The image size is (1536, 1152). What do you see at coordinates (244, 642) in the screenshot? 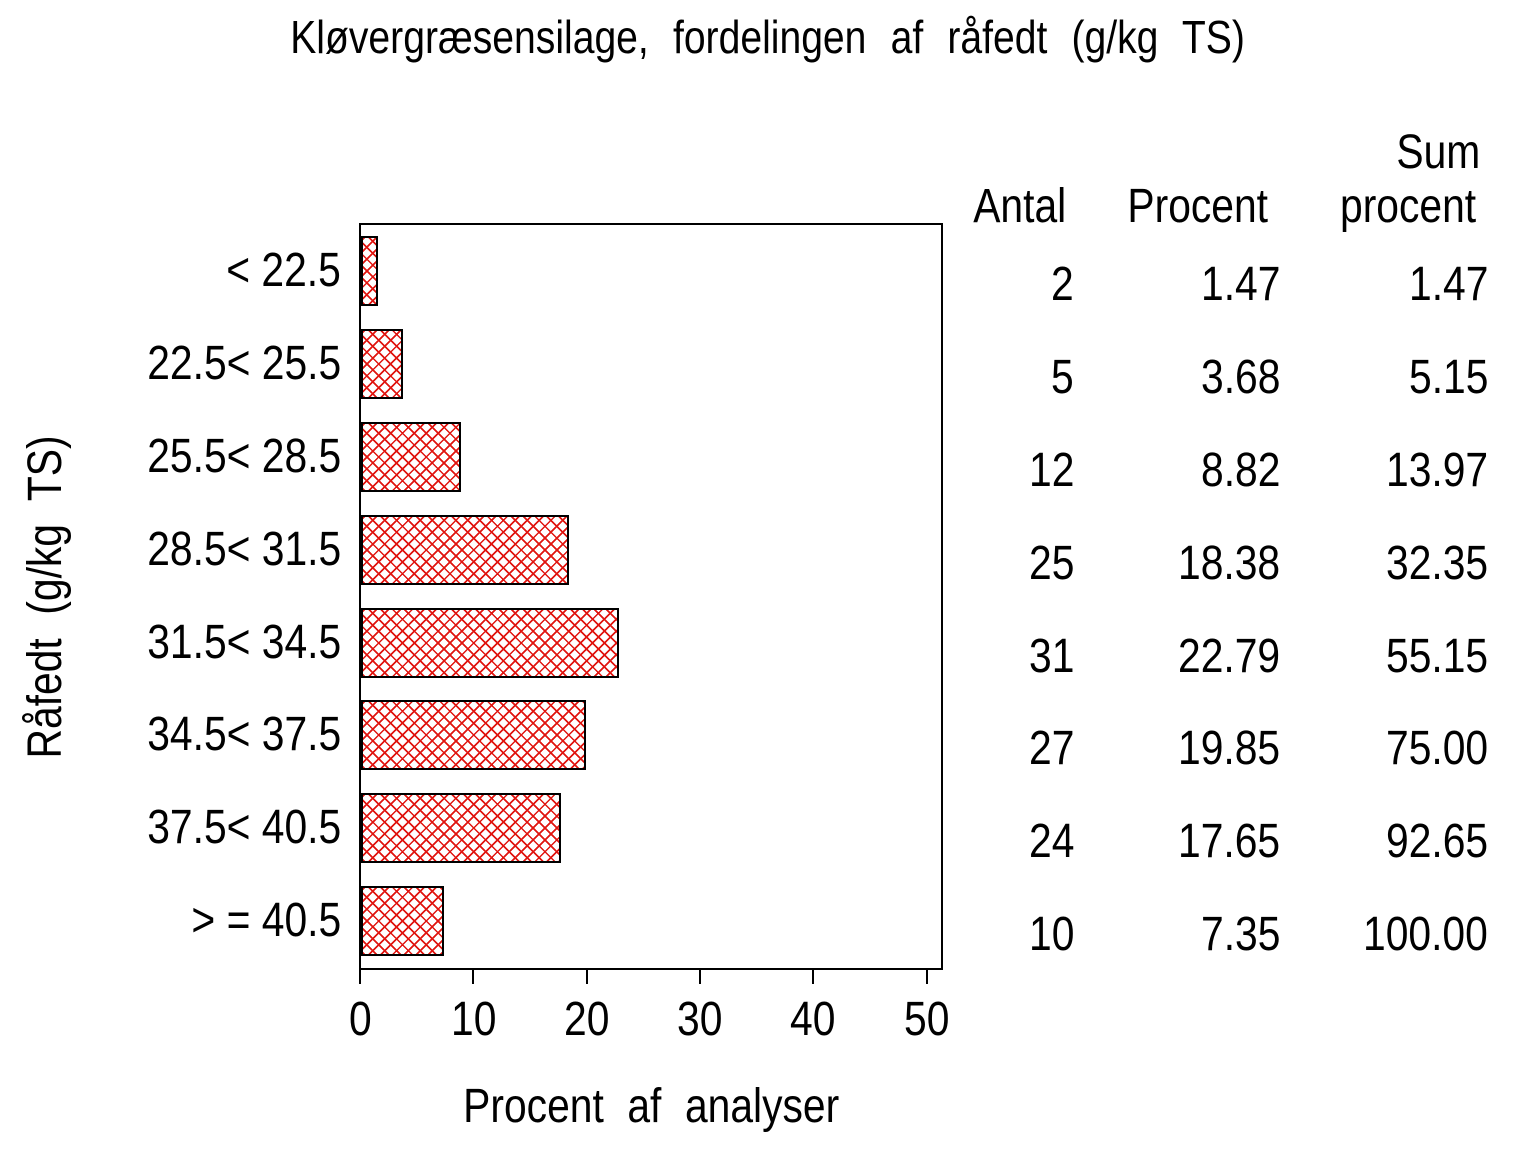
I see `y-category-label: 31.5< 34.5` at bounding box center [244, 642].